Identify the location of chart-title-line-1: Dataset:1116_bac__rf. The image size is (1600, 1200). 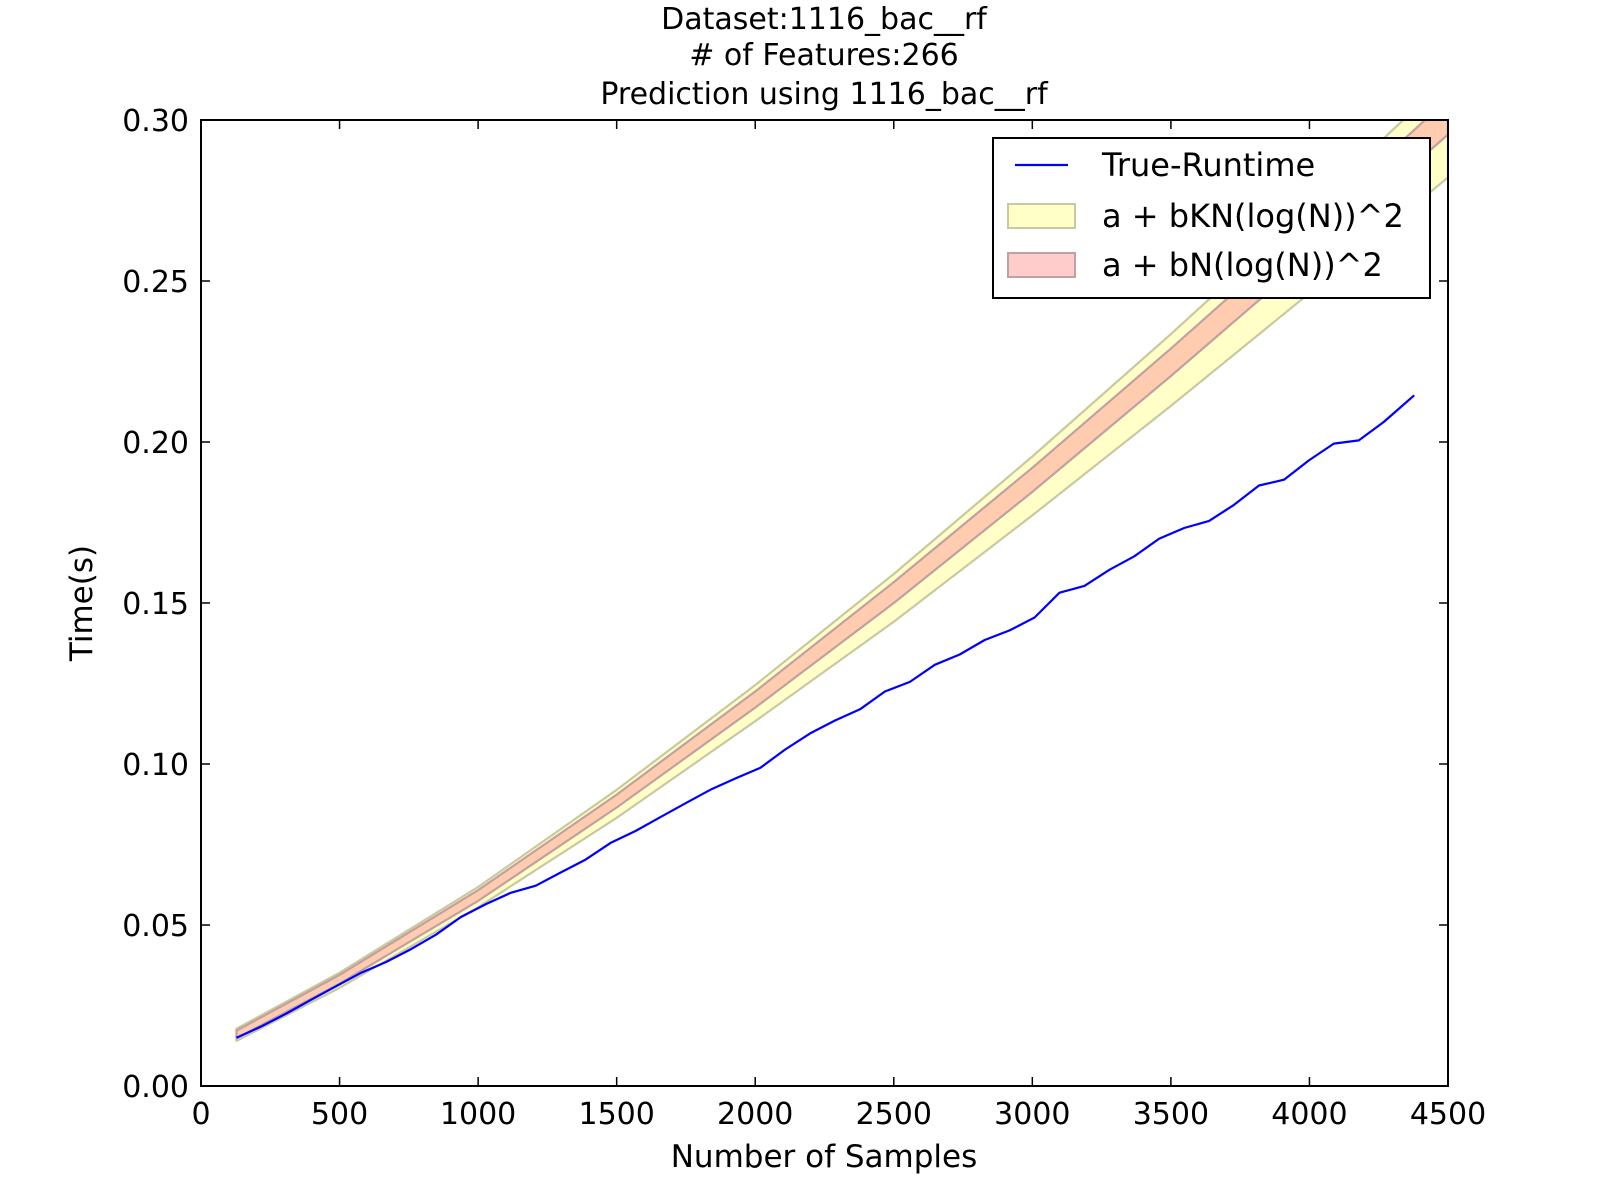
(824, 19).